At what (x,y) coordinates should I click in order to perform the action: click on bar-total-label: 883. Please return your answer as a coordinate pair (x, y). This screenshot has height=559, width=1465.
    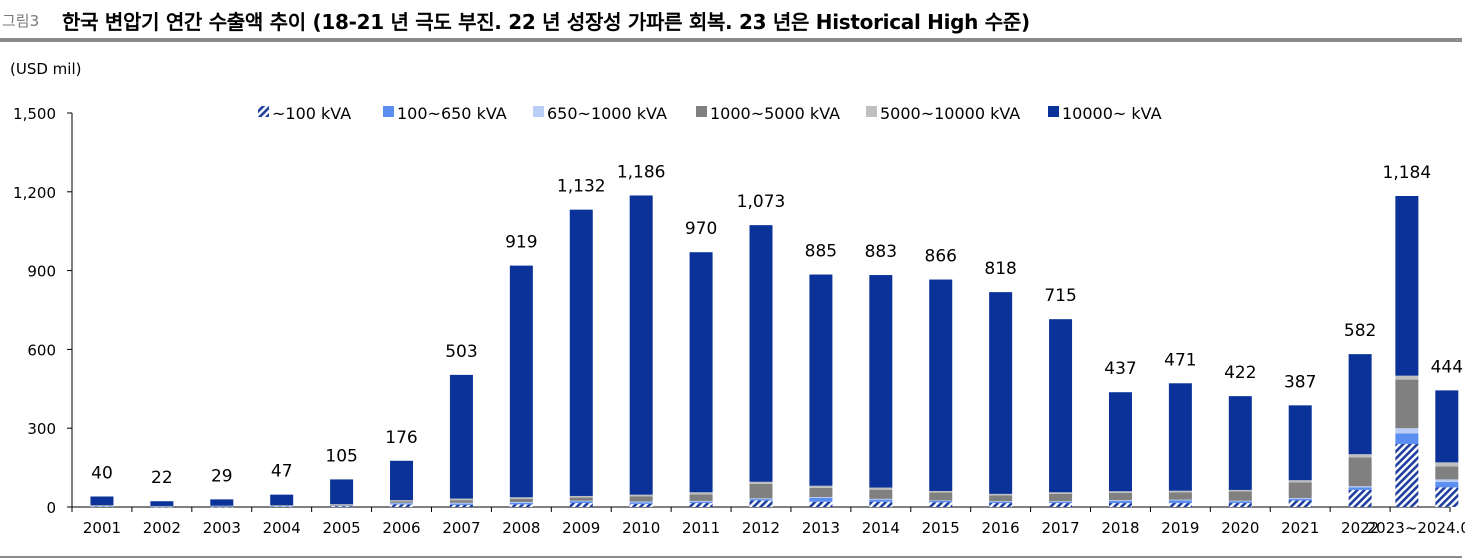
    Looking at the image, I should click on (881, 252).